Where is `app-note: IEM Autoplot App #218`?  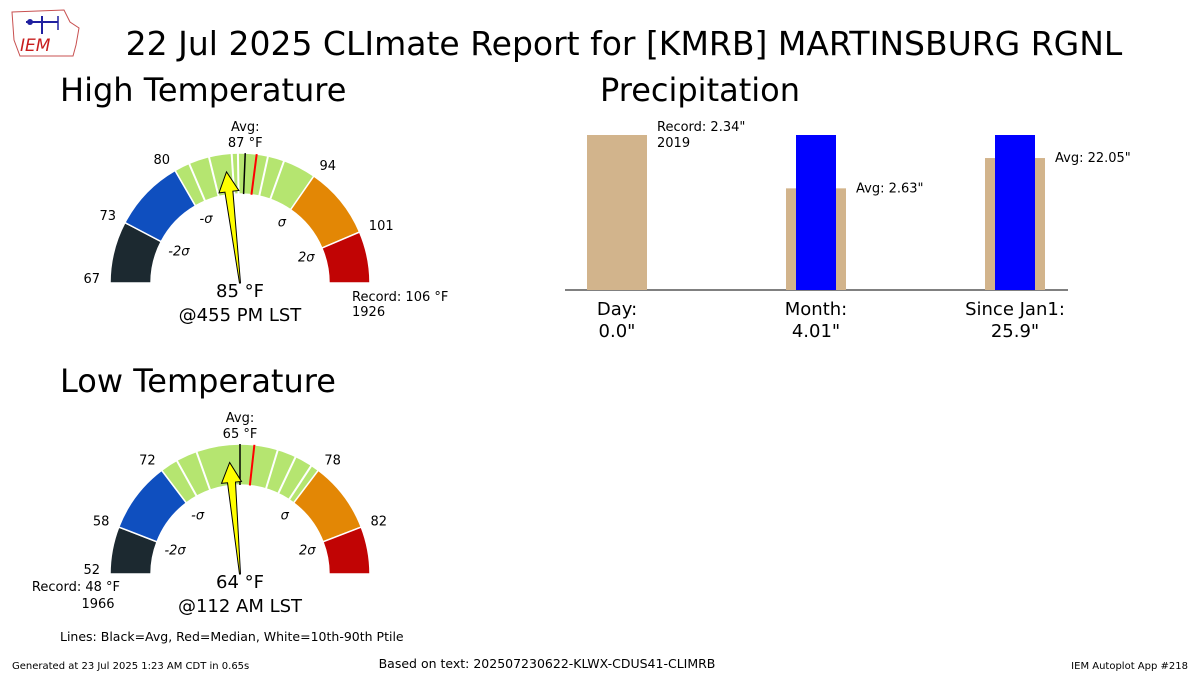 app-note: IEM Autoplot App #218 is located at coordinates (1129, 666).